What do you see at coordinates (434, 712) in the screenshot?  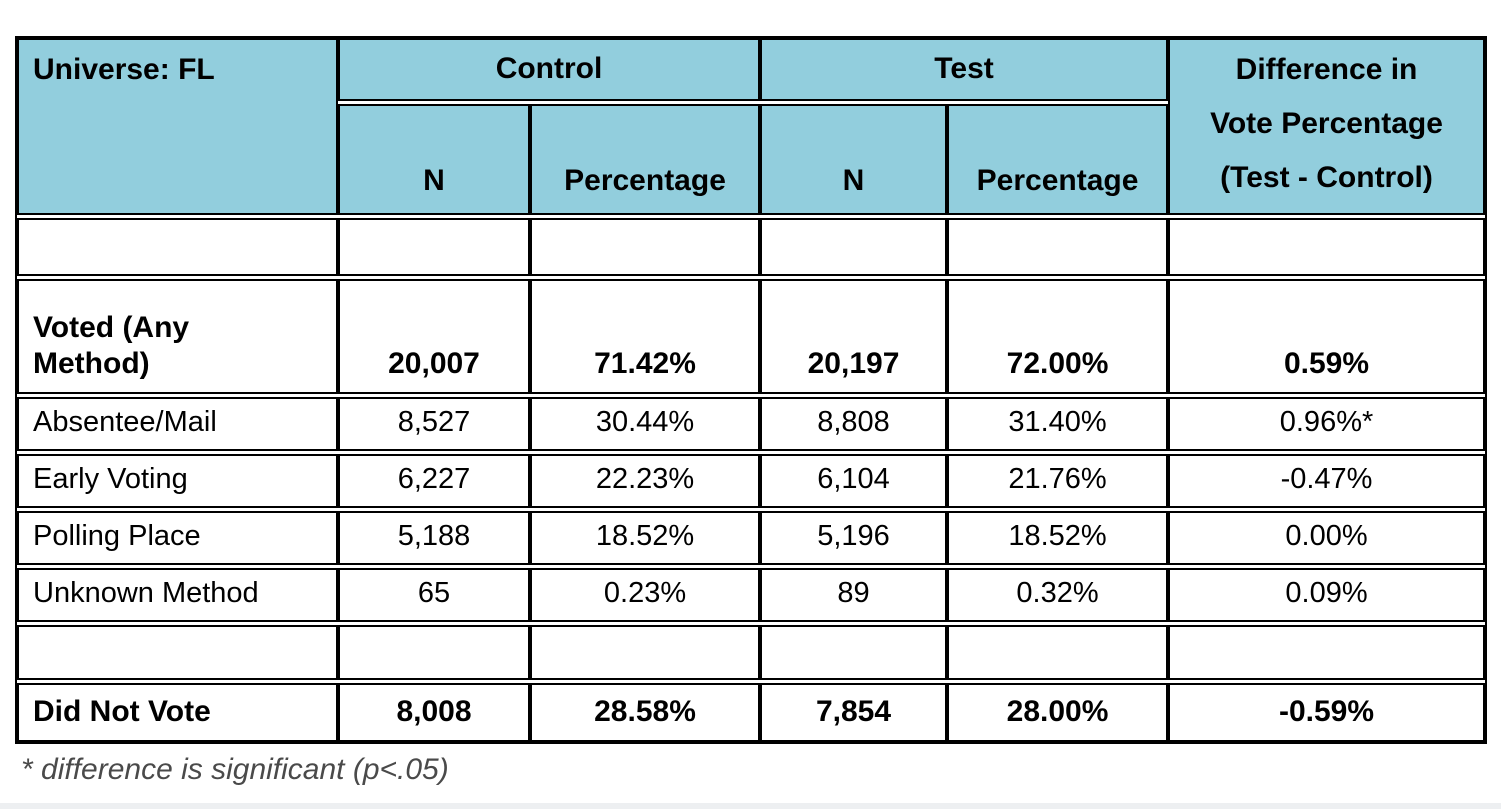 I see `control-n-value: 8,008` at bounding box center [434, 712].